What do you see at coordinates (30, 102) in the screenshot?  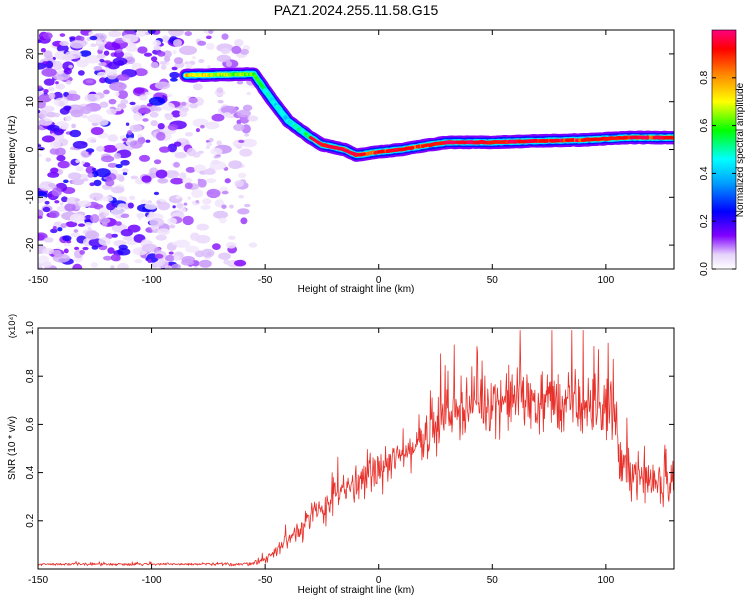 I see `spectrogram-y-tick-label: 10` at bounding box center [30, 102].